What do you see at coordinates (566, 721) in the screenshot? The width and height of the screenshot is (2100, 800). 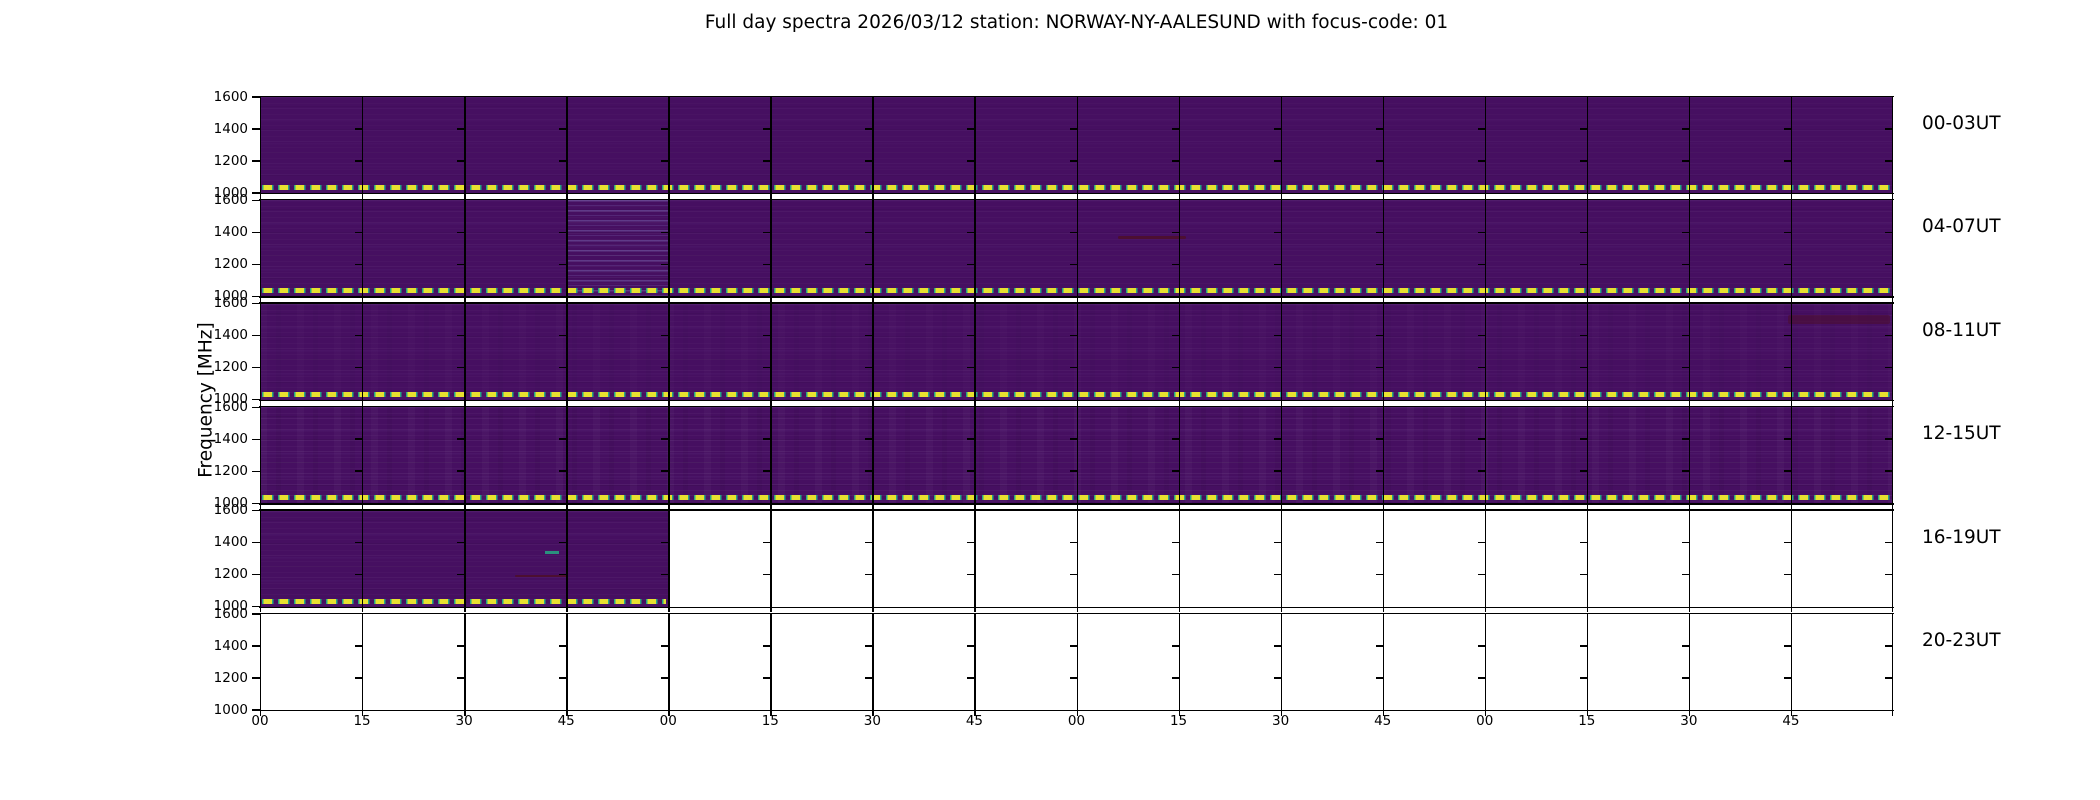 I see `x-axis-tick-label: 45` at bounding box center [566, 721].